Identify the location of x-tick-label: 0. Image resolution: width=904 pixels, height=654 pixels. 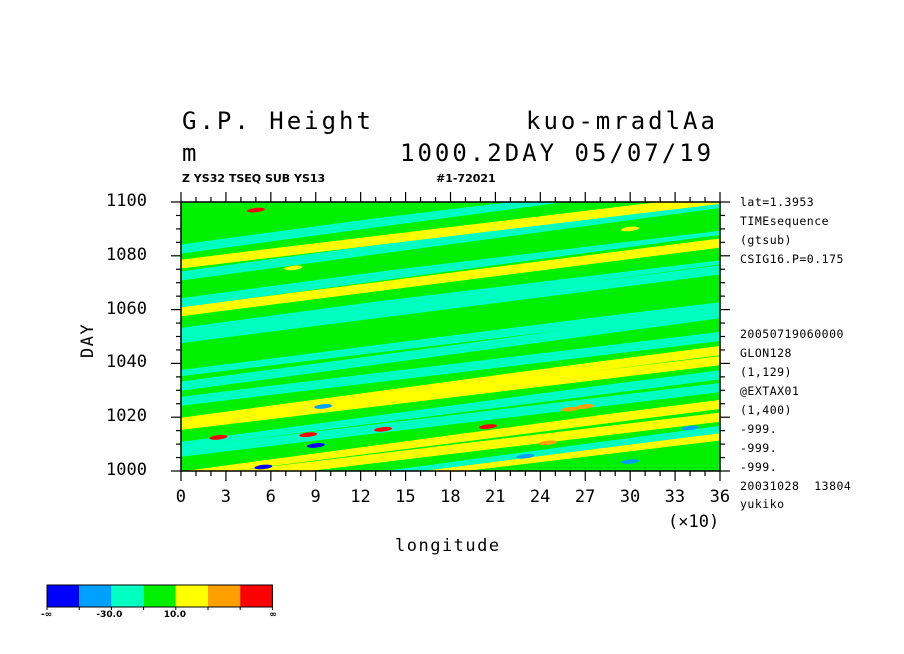
(181, 497).